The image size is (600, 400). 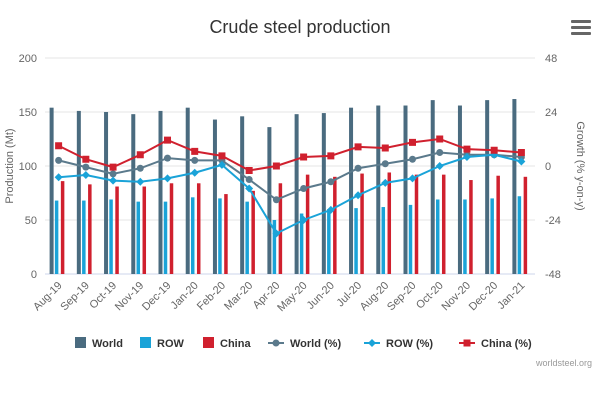 What do you see at coordinates (563, 363) in the screenshot?
I see `credit-text: worldsteel.org` at bounding box center [563, 363].